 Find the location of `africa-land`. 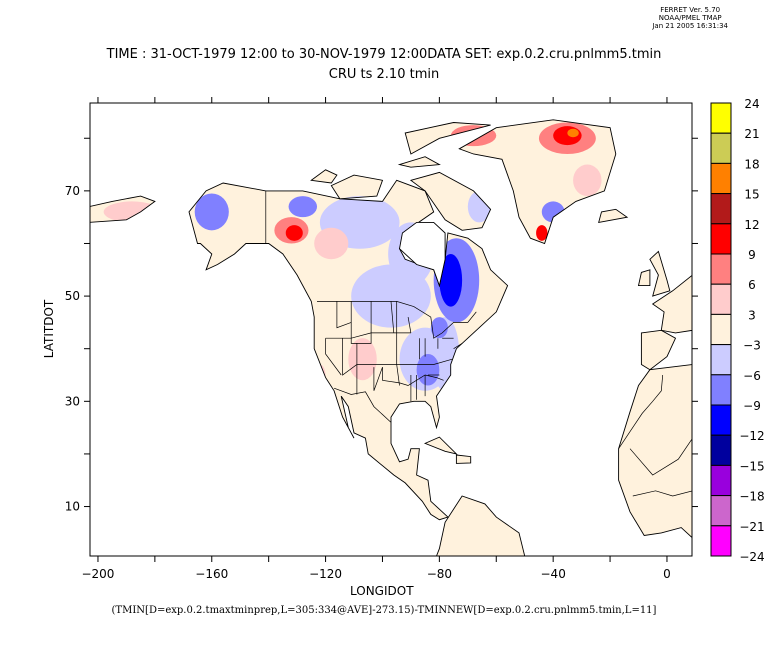

africa-land is located at coordinates (655, 451).